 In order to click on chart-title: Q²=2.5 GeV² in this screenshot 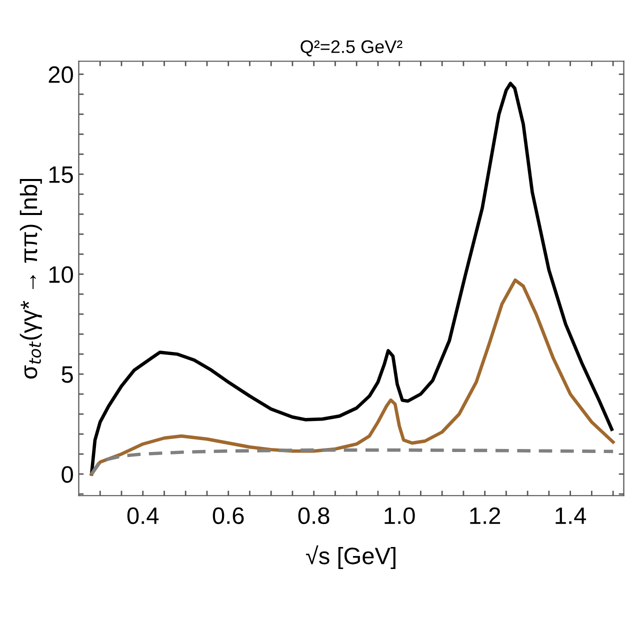, I will do `click(351, 48)`.